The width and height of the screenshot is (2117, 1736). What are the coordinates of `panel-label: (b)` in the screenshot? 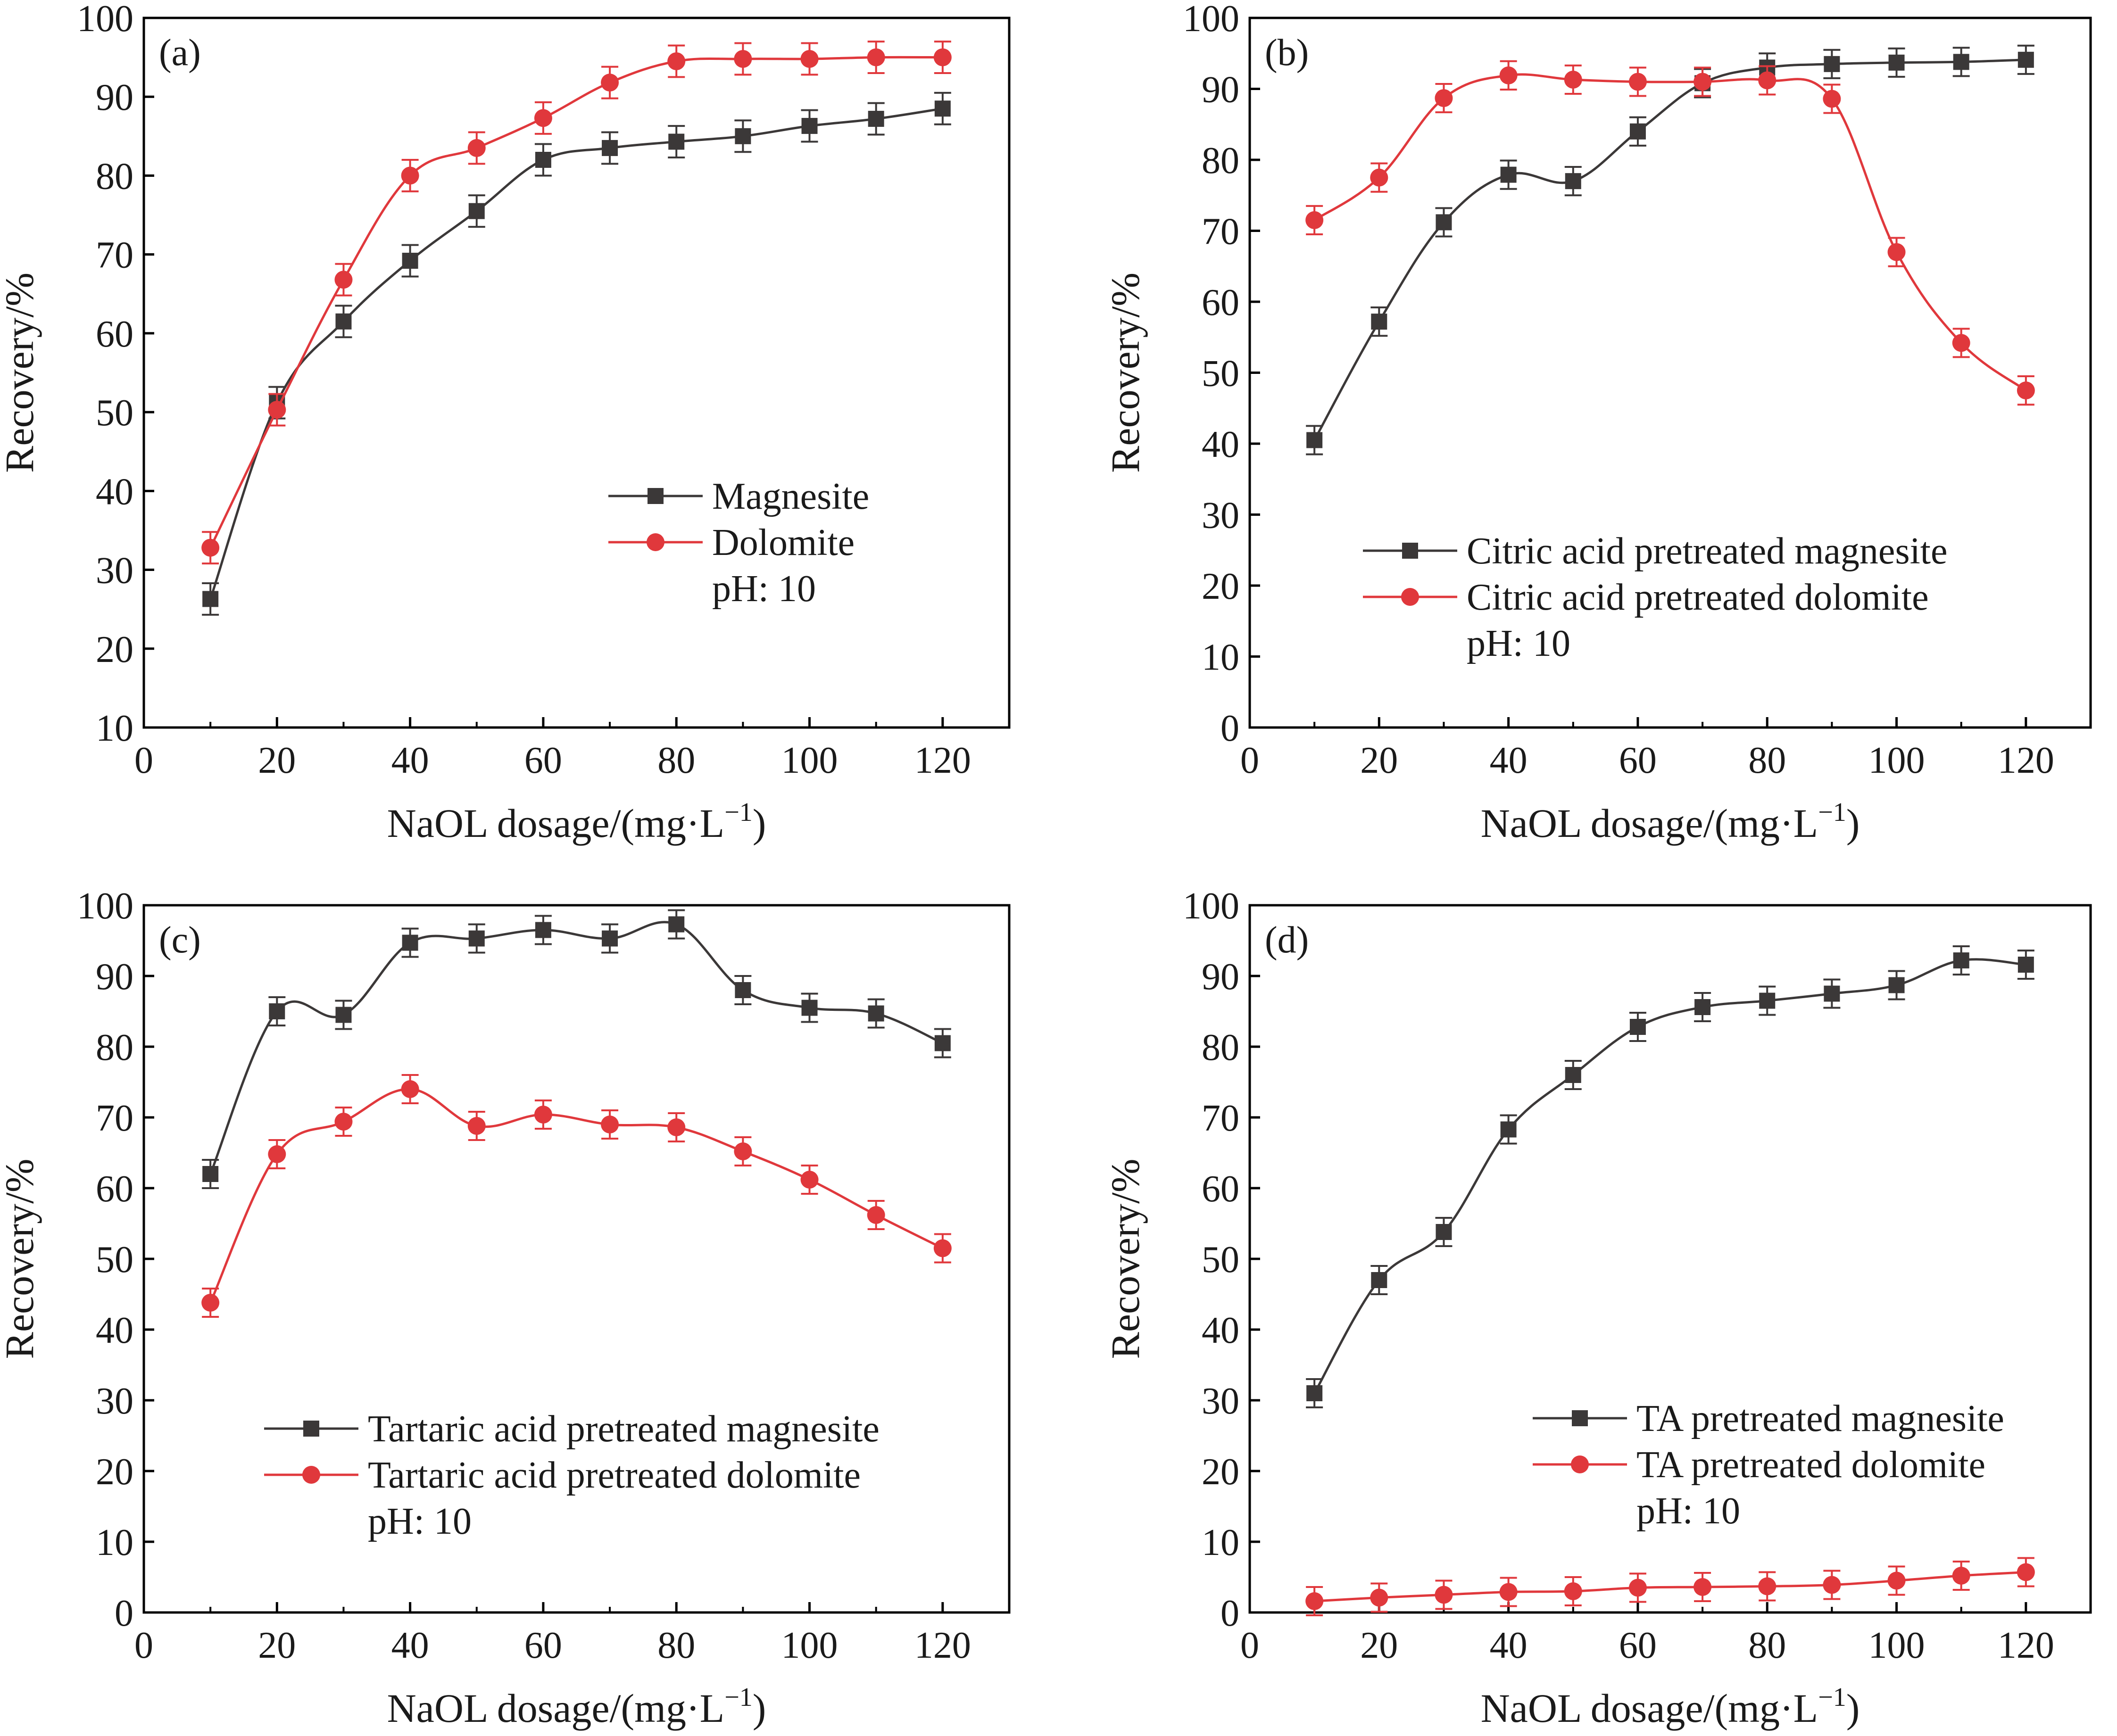 It's located at (1287, 53).